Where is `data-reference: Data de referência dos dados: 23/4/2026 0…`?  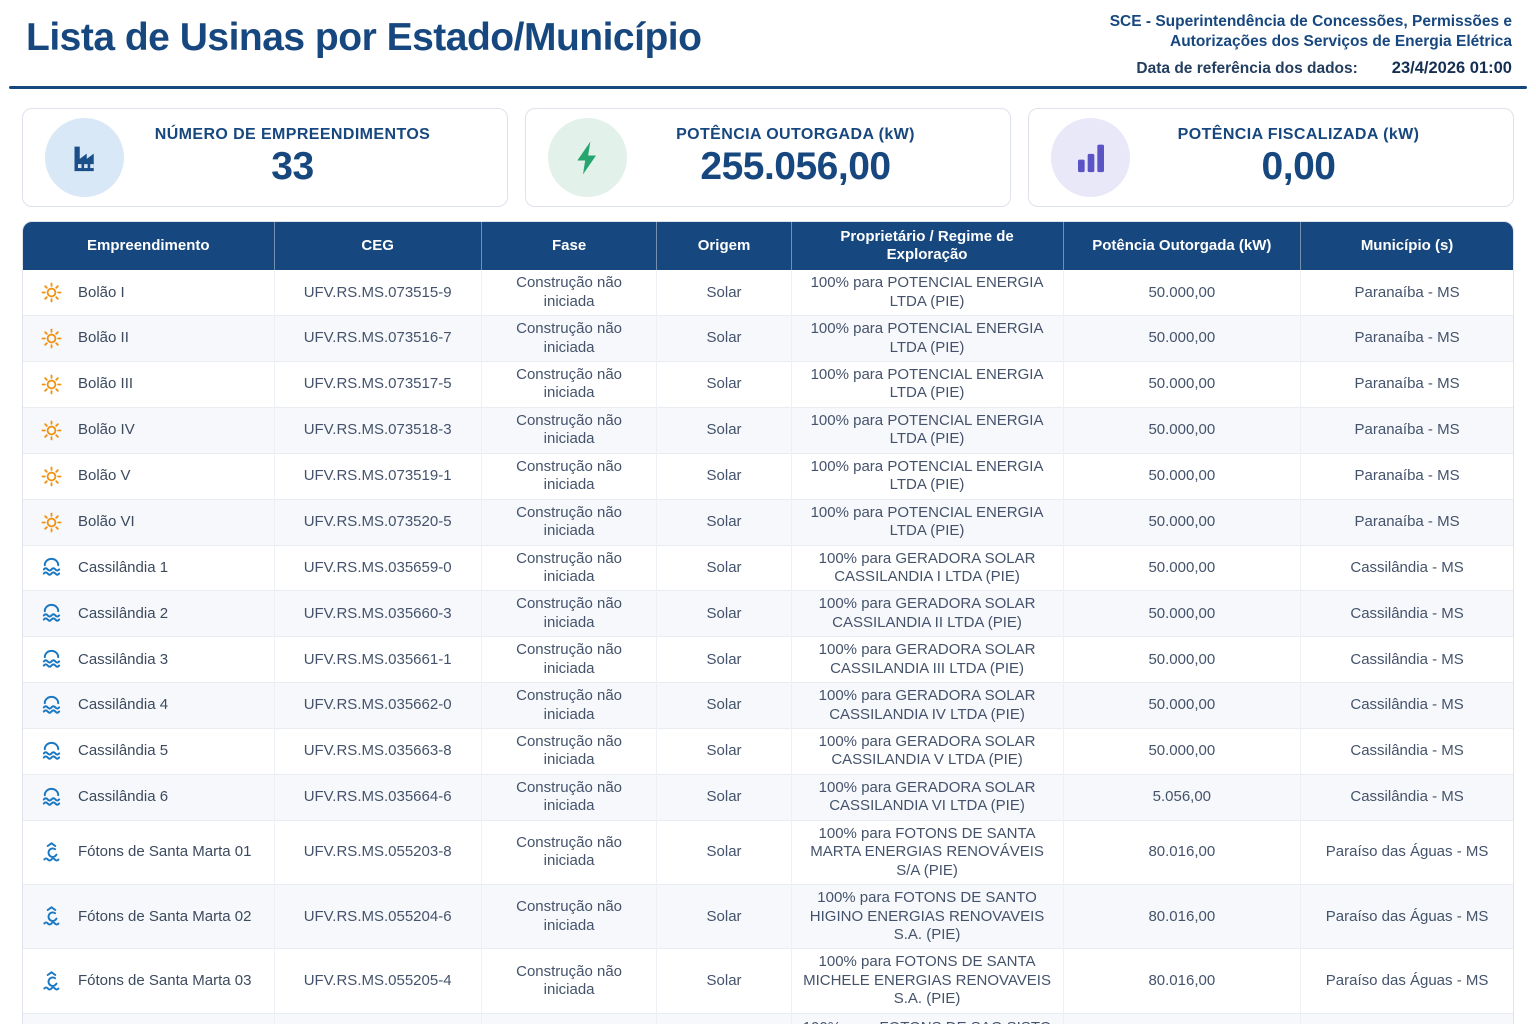
data-reference: Data de referência dos dados: 23/4/2026 0… is located at coordinates (1311, 68).